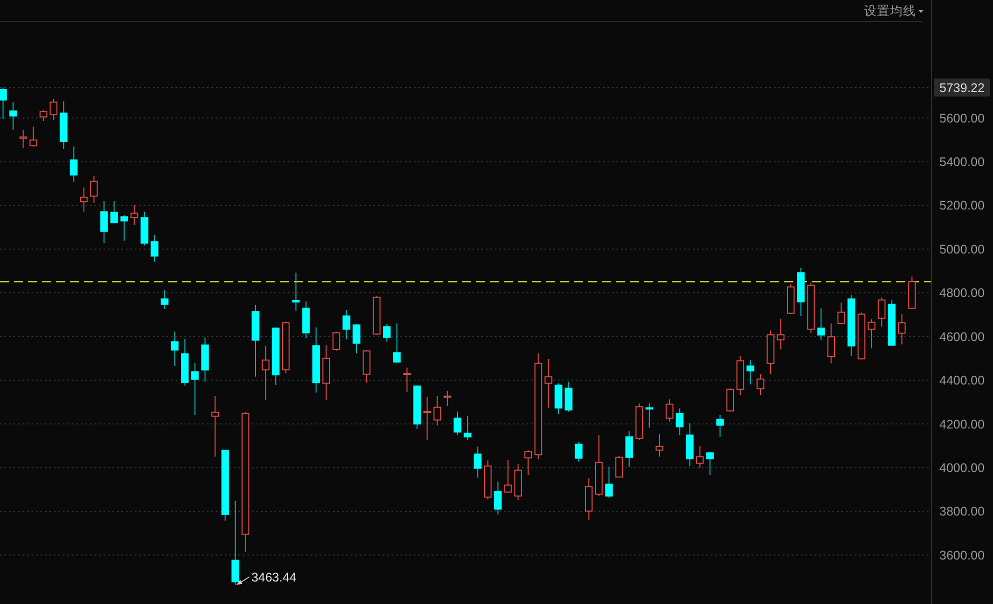 This screenshot has height=604, width=993. What do you see at coordinates (962, 555) in the screenshot?
I see `y-tick-label: 3600.00` at bounding box center [962, 555].